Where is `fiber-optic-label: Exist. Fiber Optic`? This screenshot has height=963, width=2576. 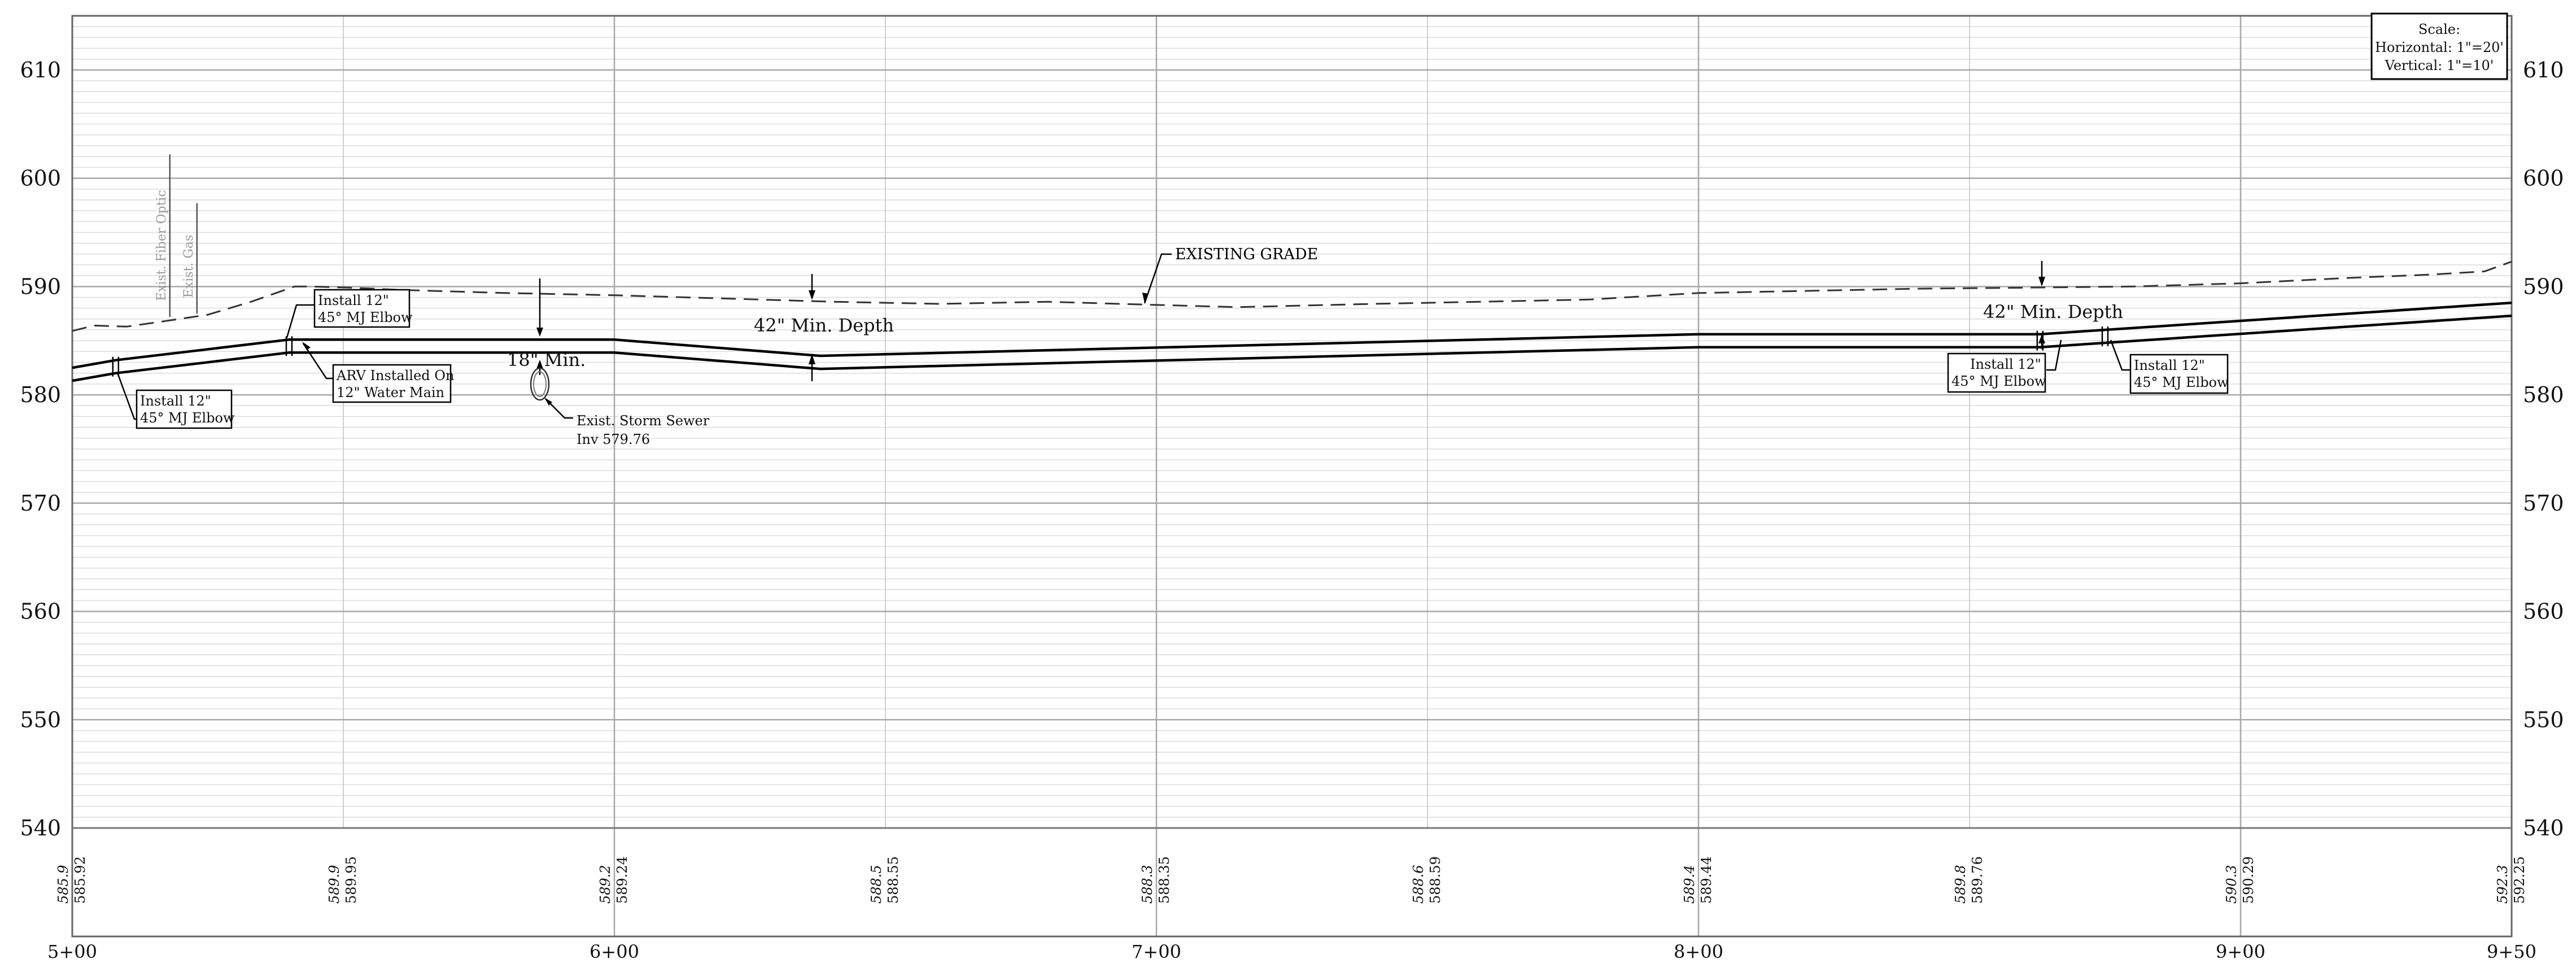
fiber-optic-label: Exist. Fiber Optic is located at coordinates (162, 245).